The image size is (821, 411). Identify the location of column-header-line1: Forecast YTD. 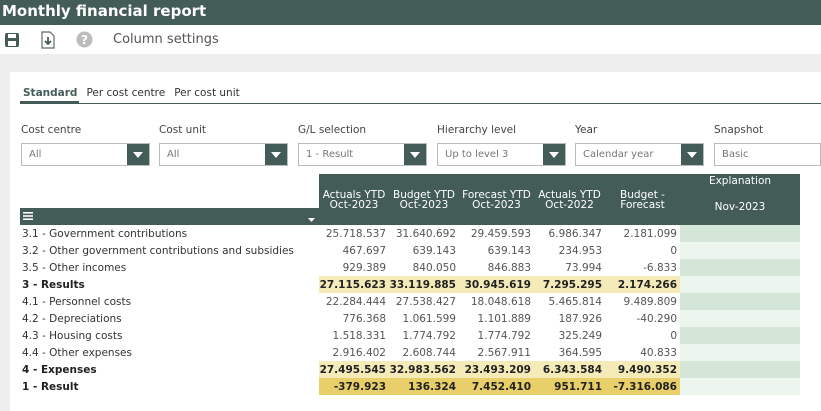
(496, 194).